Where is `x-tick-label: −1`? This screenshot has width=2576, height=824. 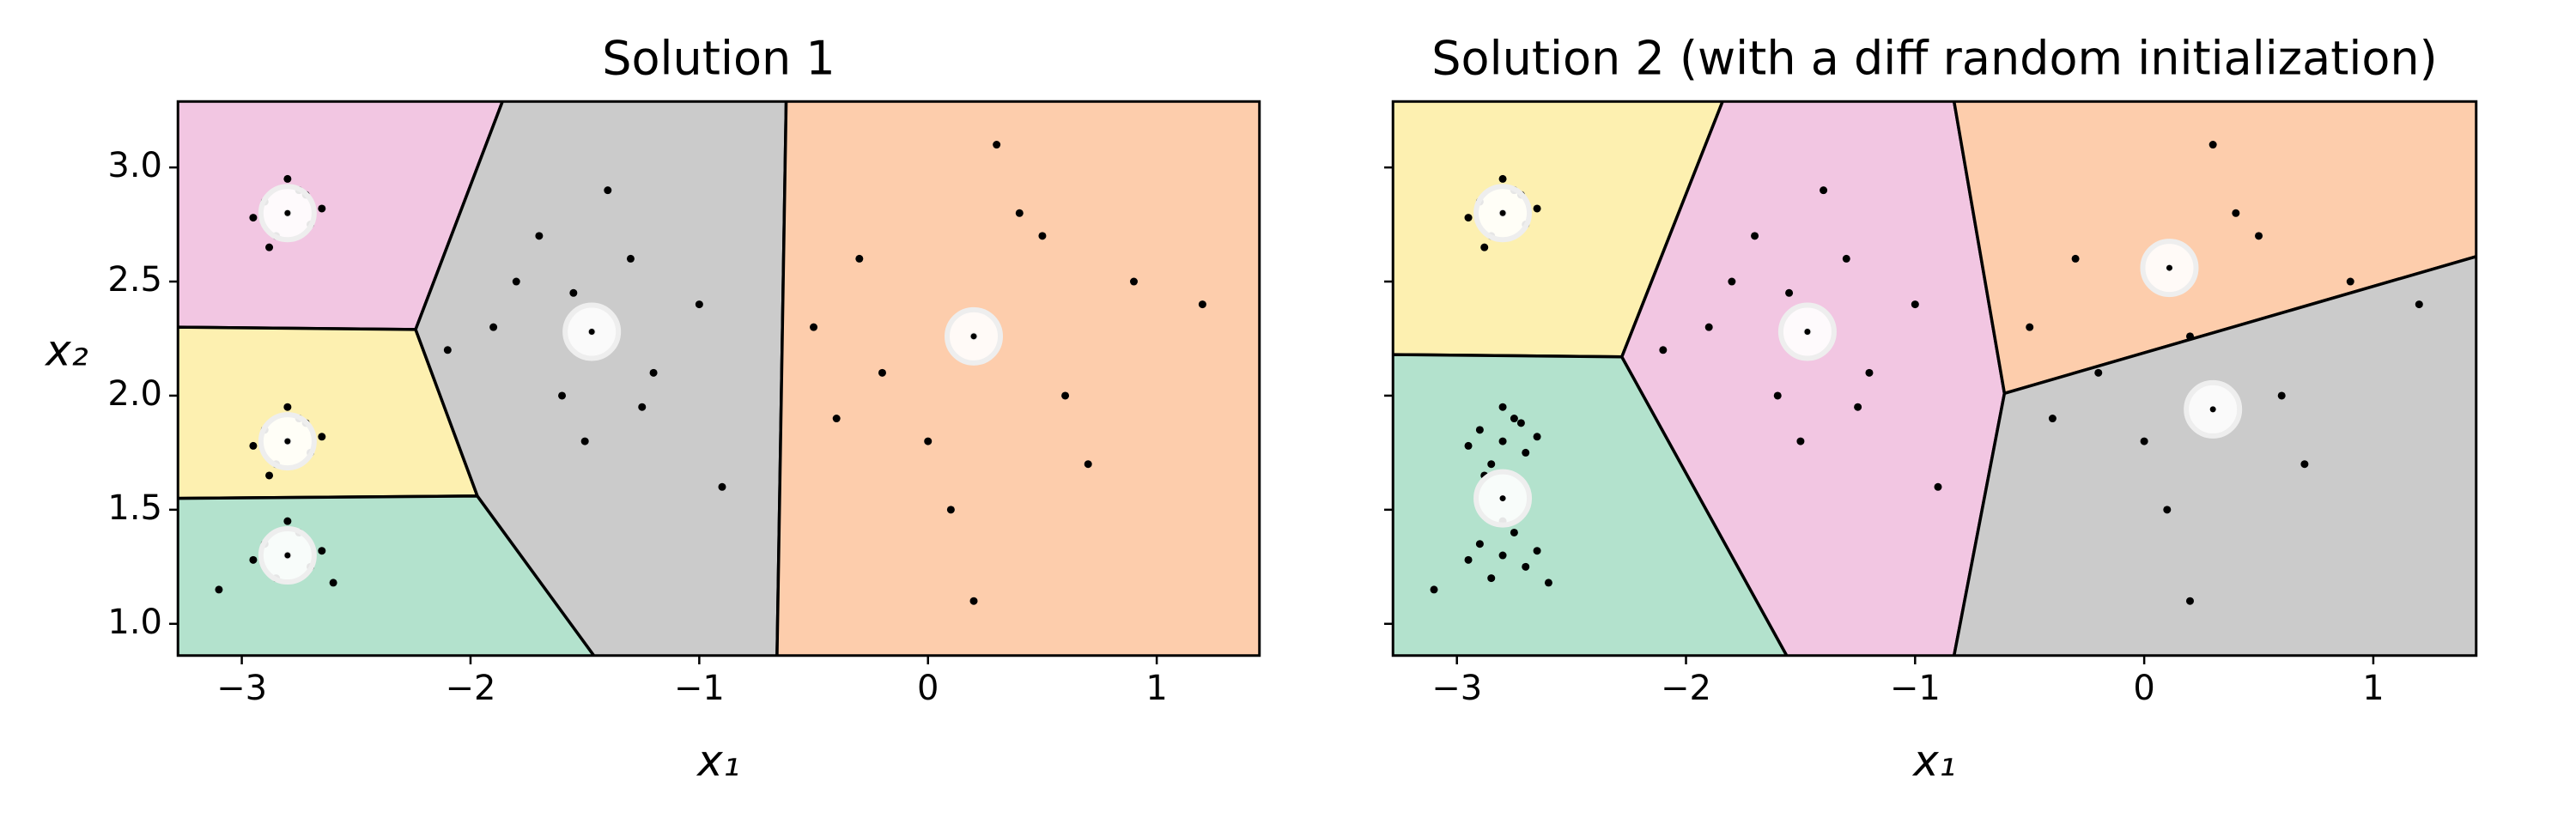
x-tick-label: −1 is located at coordinates (700, 688).